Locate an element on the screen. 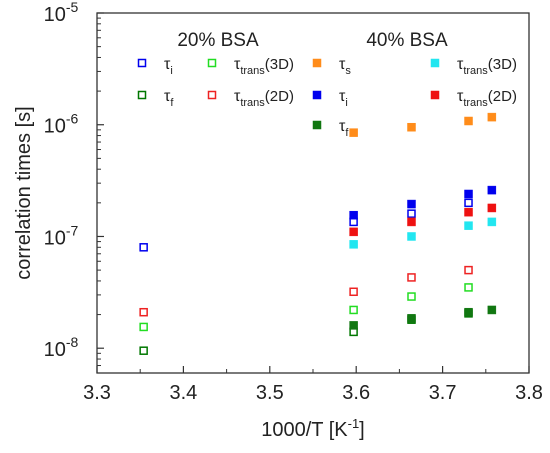 This screenshot has height=453, width=550. x-tick-label: 3.5 is located at coordinates (270, 393).